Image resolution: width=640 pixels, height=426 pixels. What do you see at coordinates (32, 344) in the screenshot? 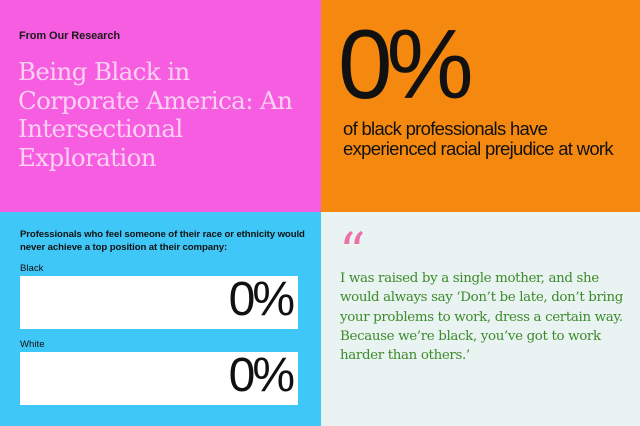
I see `bar-label-white: White` at bounding box center [32, 344].